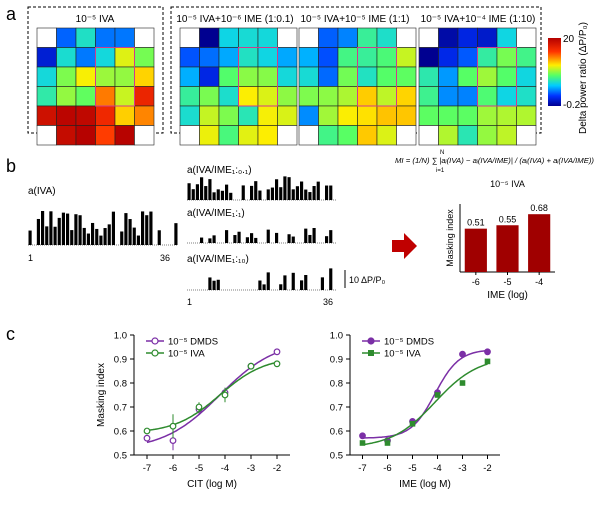 The image size is (599, 509). I want to click on group-box-control, so click(95, 70).